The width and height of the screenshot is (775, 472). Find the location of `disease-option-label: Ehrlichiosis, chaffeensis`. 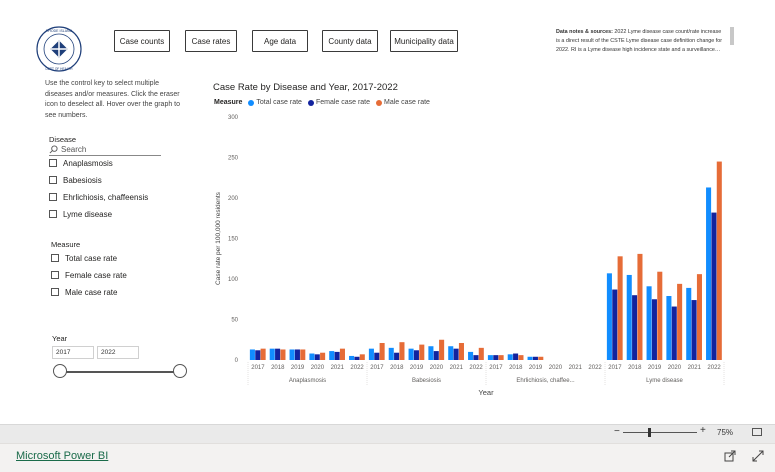

disease-option-label: Ehrlichiosis, chaffeensis is located at coordinates (106, 197).